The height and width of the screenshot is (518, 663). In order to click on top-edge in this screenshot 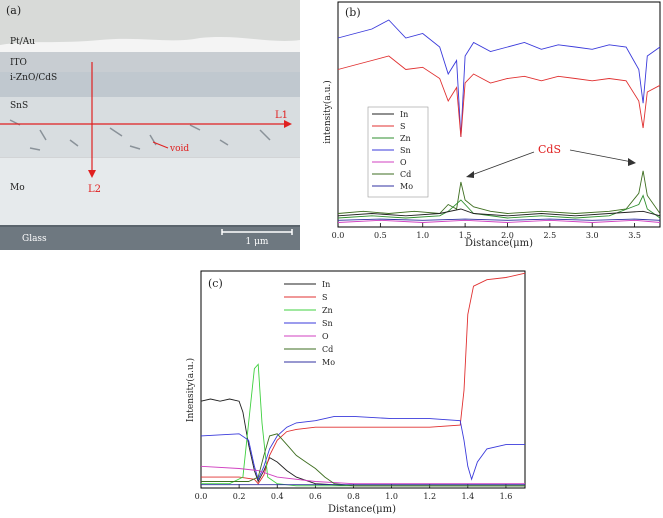, I will do `click(150, 46)`.